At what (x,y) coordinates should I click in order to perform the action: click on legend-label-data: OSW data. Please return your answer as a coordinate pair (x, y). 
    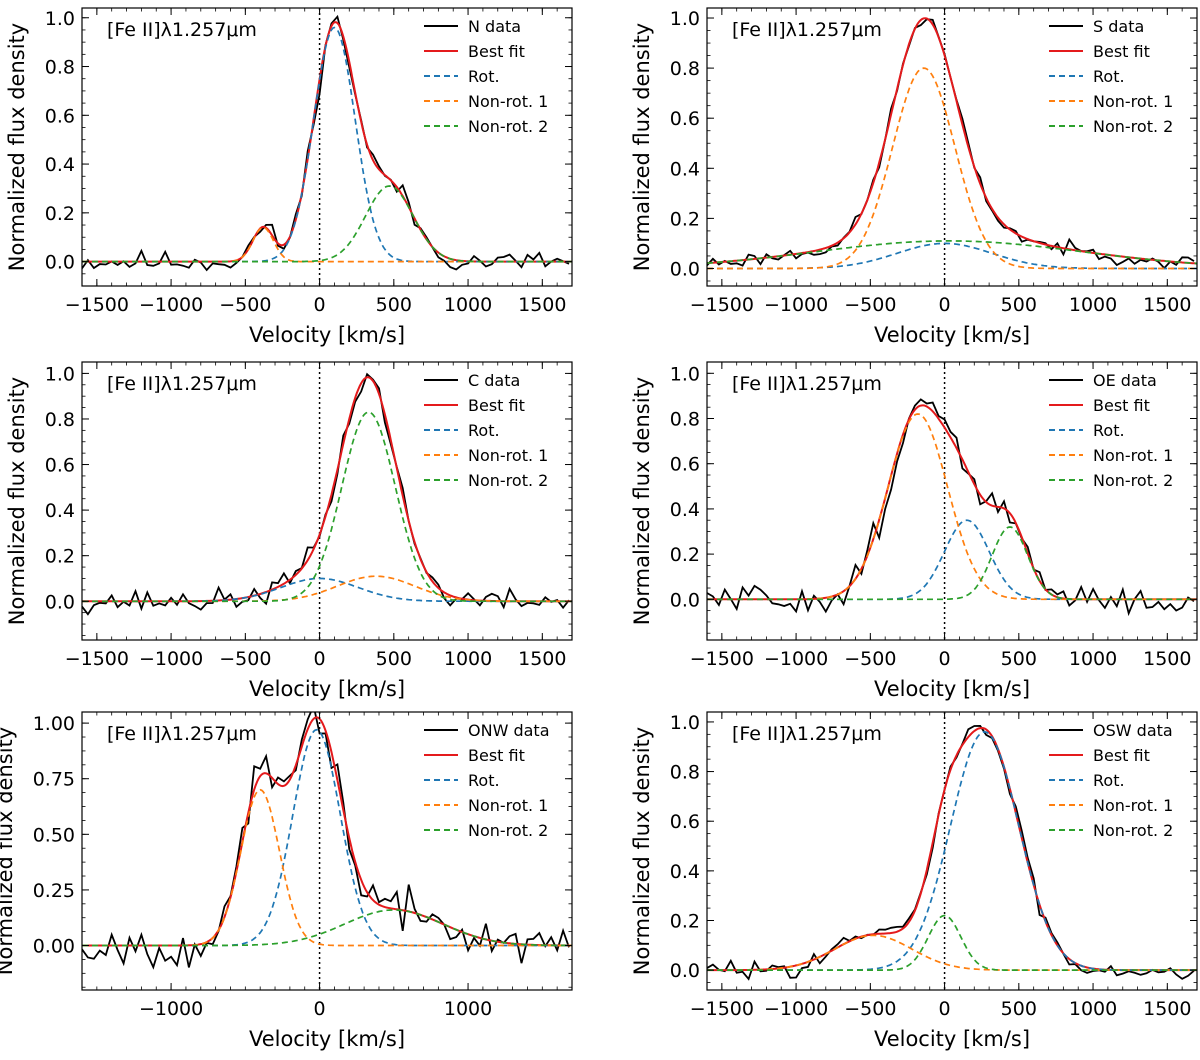
    Looking at the image, I should click on (1133, 730).